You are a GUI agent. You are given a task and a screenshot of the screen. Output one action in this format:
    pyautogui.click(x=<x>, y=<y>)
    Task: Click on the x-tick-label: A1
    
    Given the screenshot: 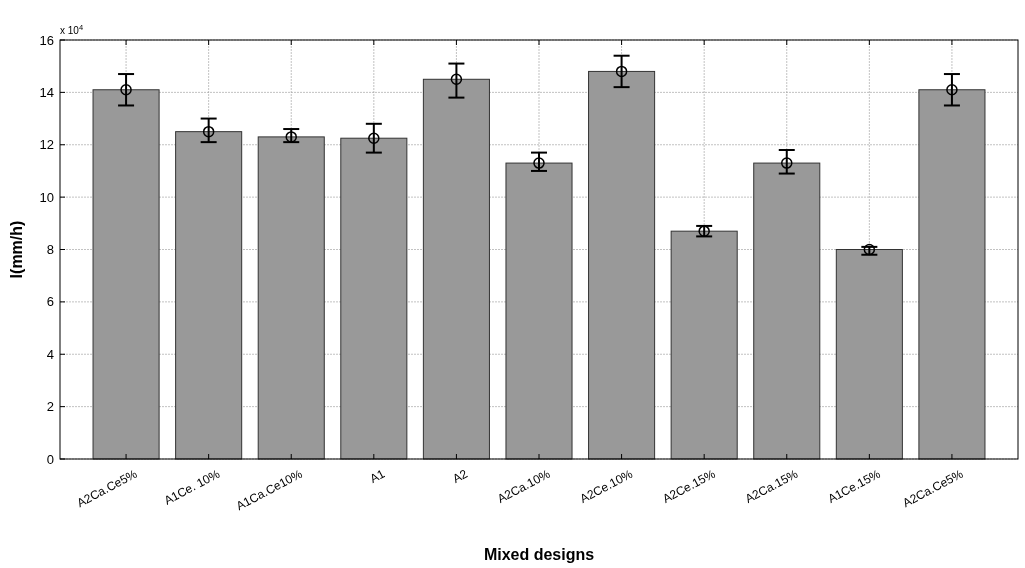 What is the action you would take?
    pyautogui.click(x=377, y=476)
    